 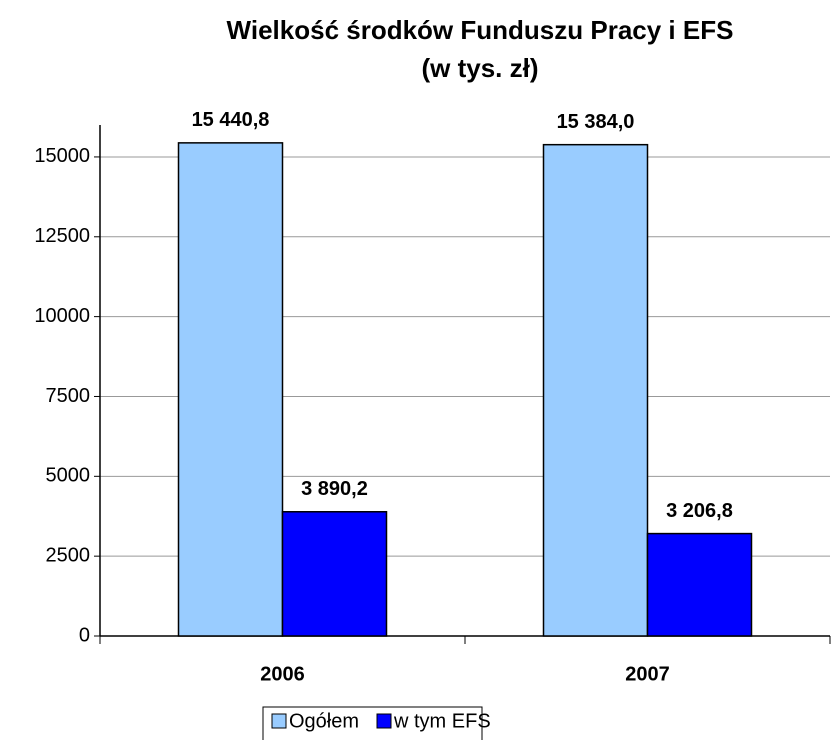 What do you see at coordinates (699, 511) in the screenshot?
I see `value-label: 3 206,8` at bounding box center [699, 511].